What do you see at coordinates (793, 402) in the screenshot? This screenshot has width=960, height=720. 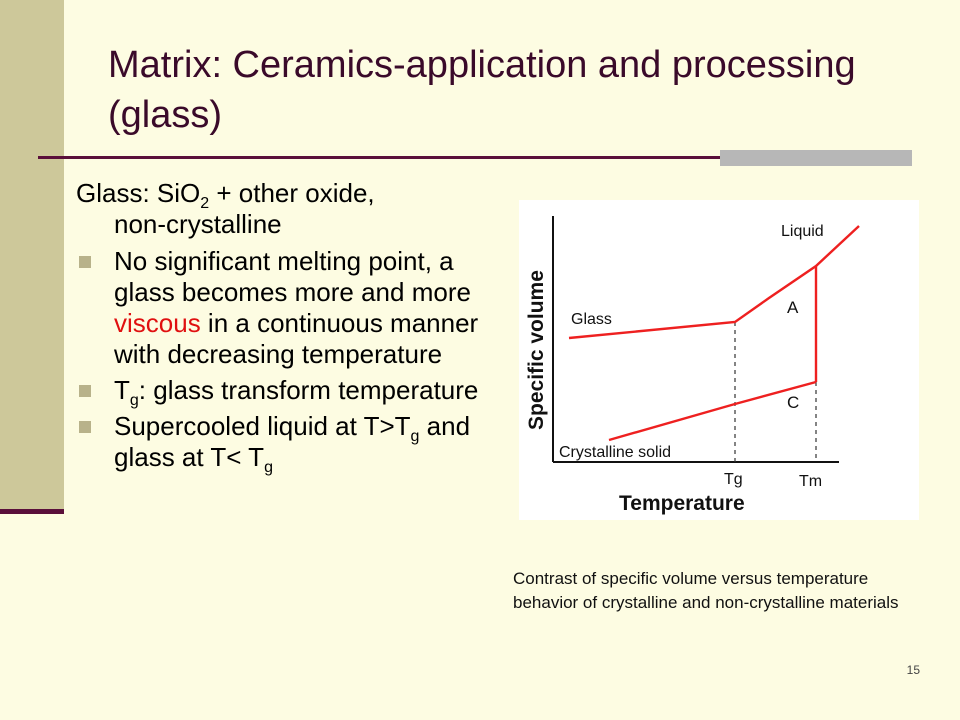 I see `region-c-label: C` at bounding box center [793, 402].